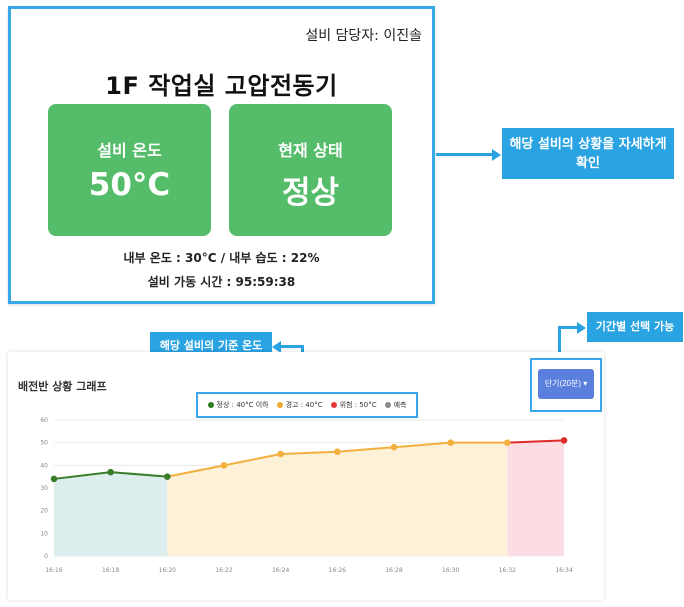  I want to click on period-select-button: 단기(20분) ▾, so click(566, 384).